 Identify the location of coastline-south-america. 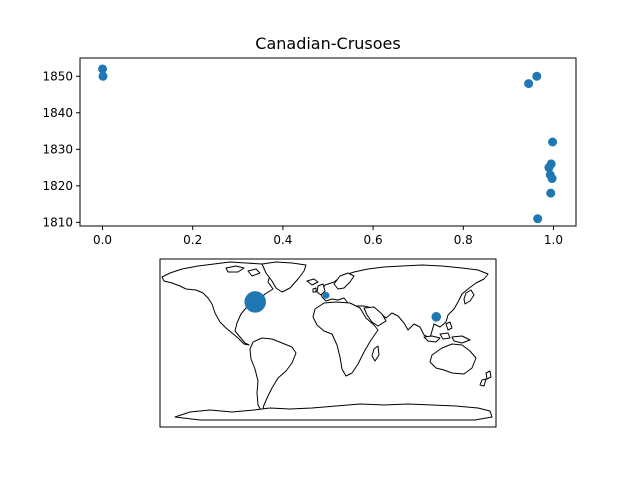
(273, 375).